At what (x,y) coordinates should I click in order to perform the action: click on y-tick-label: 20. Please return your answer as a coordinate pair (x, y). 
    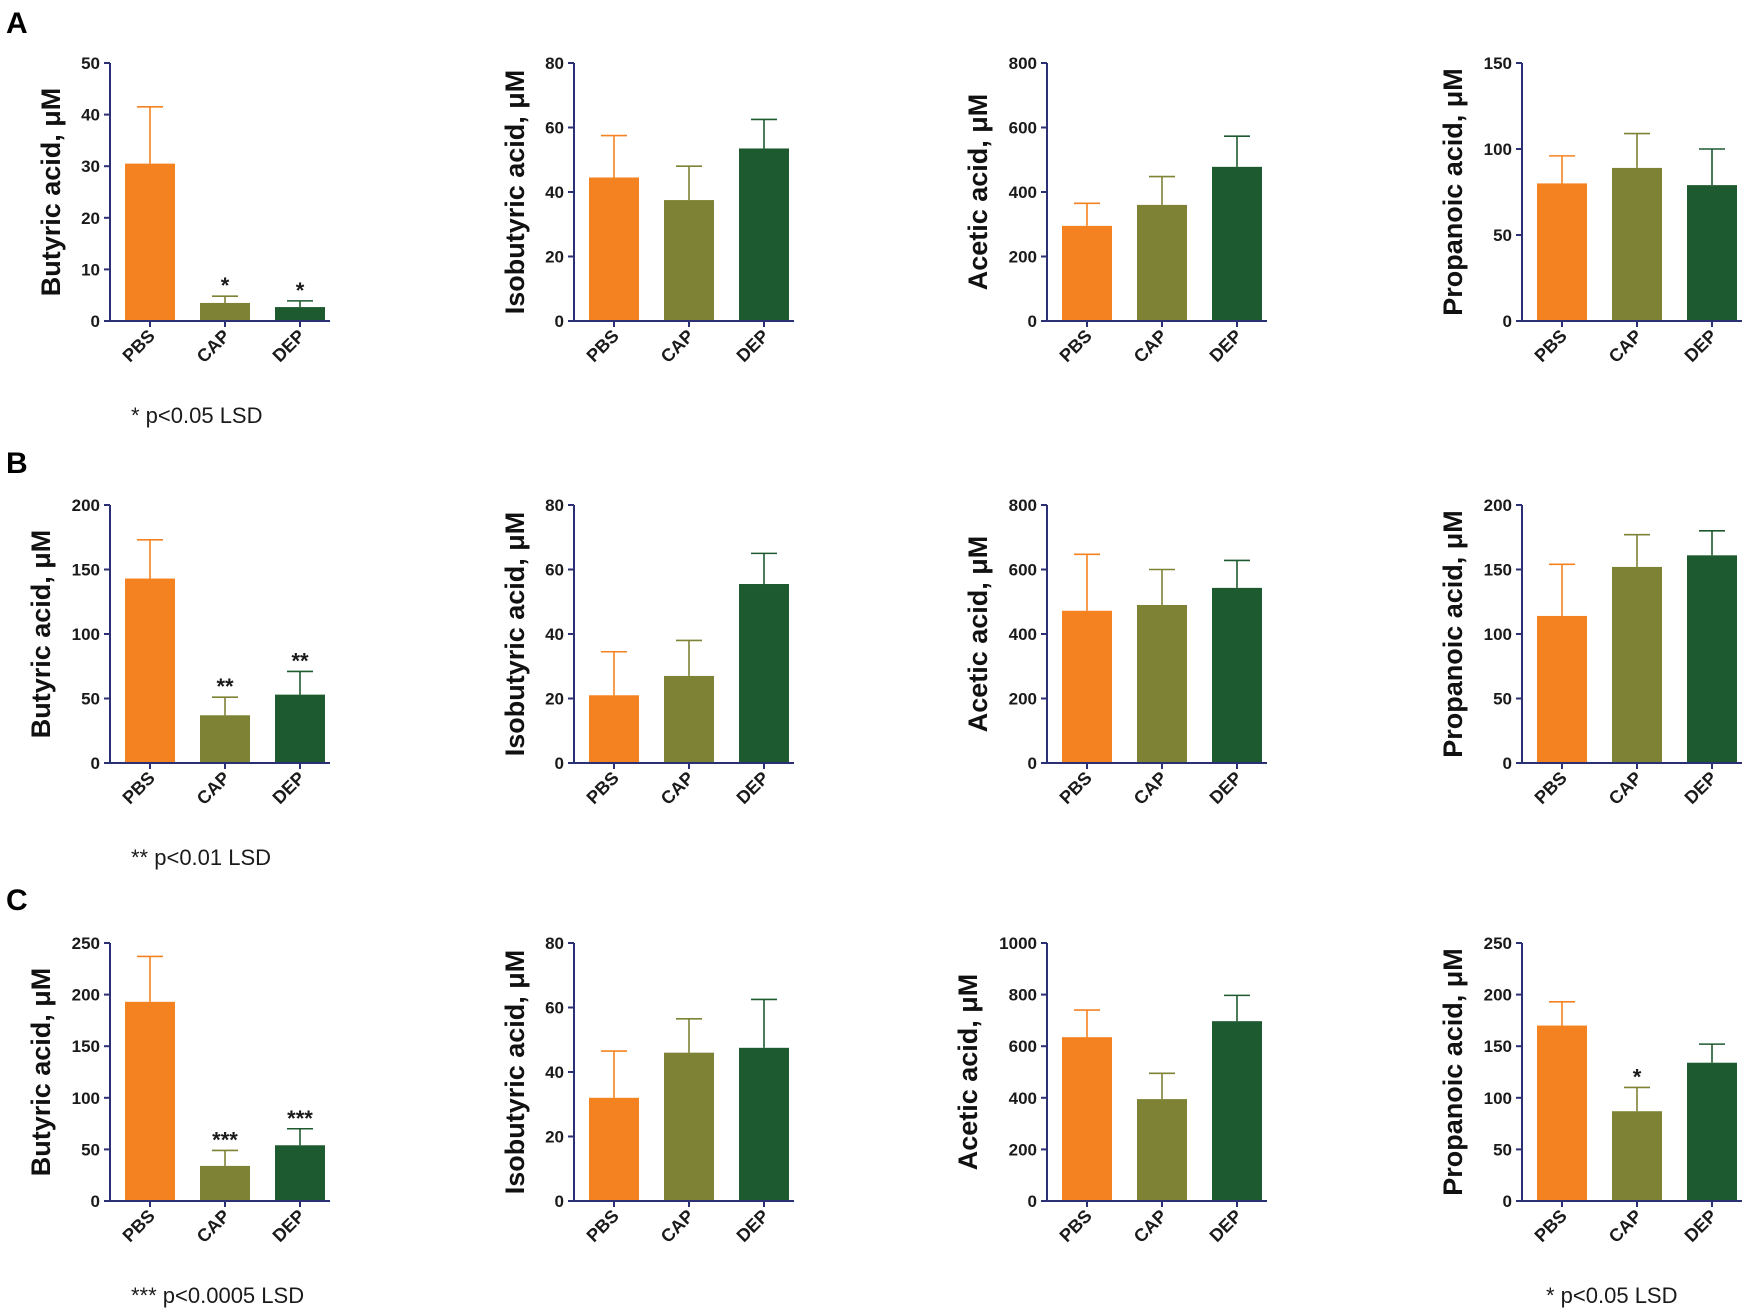
    Looking at the image, I should click on (554, 257).